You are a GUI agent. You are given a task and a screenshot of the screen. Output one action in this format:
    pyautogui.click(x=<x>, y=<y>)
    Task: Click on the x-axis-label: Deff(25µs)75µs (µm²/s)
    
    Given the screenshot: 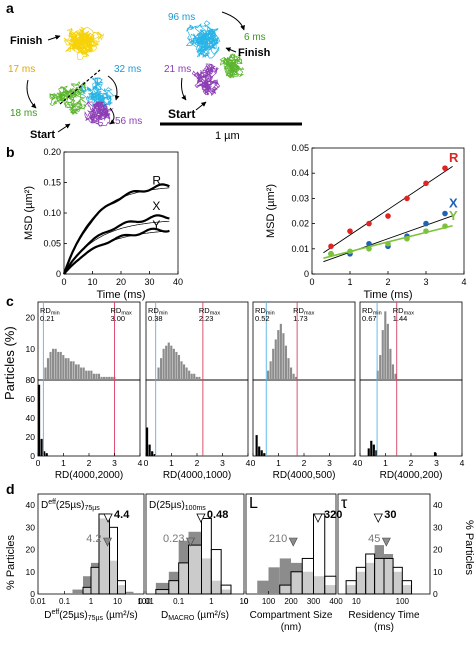 What is the action you would take?
    pyautogui.click(x=90, y=615)
    